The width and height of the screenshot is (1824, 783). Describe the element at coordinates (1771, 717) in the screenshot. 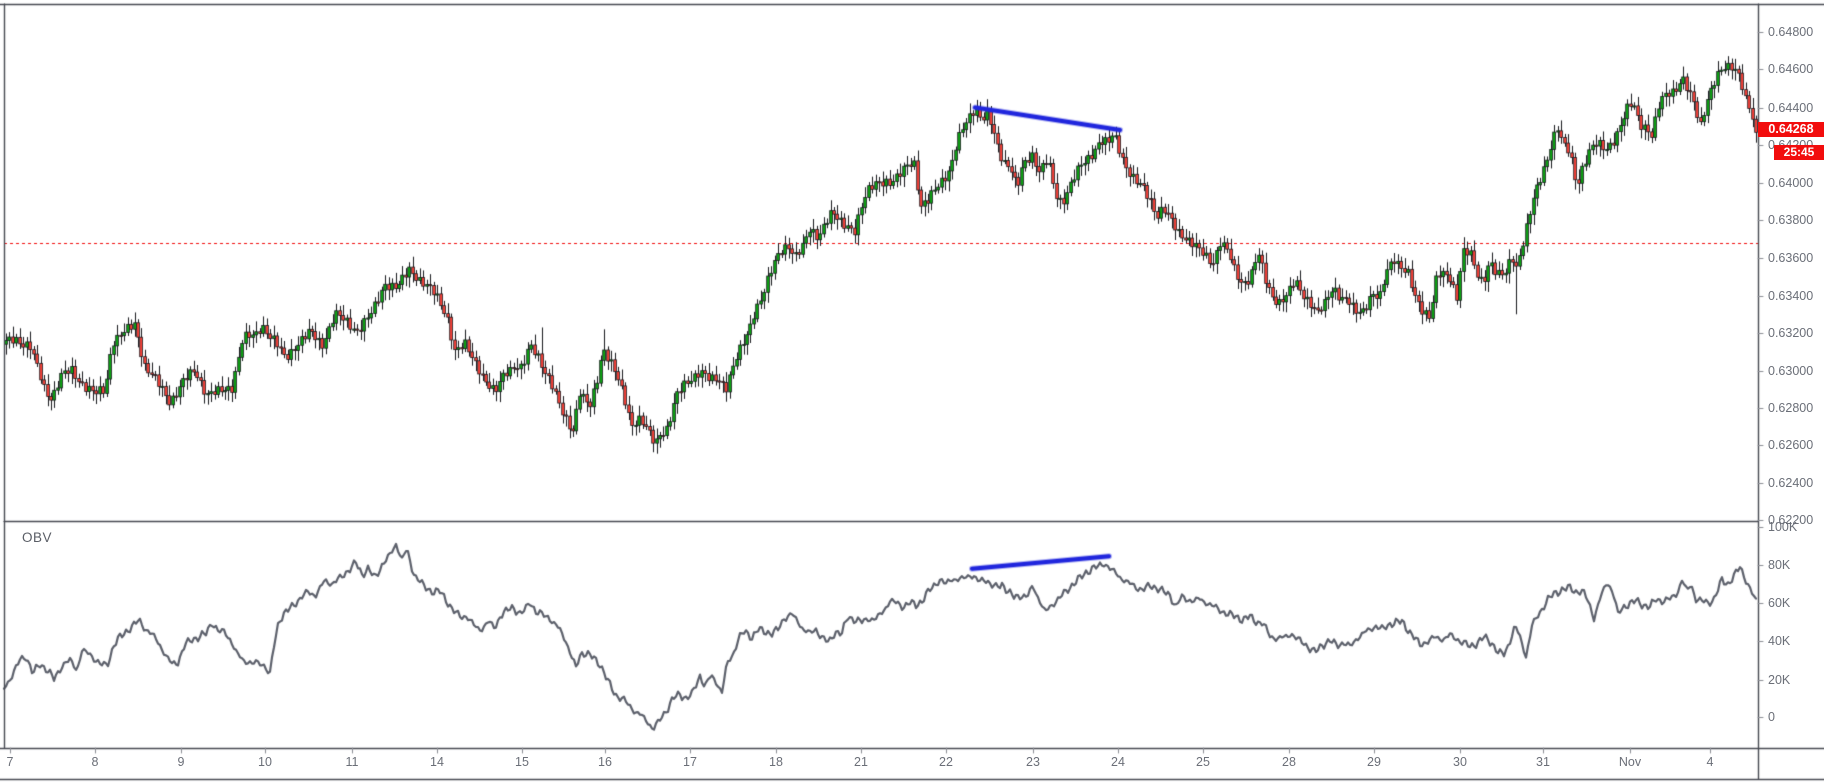

I see `obv-tick-label: 0` at that location.